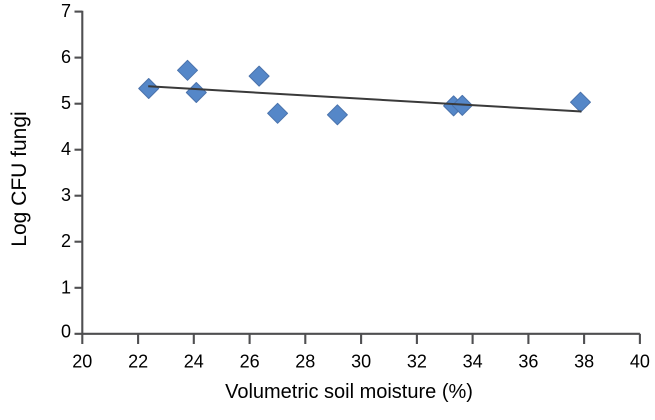  Describe the element at coordinates (66, 11) in the screenshot. I see `svg-text: 7` at that location.